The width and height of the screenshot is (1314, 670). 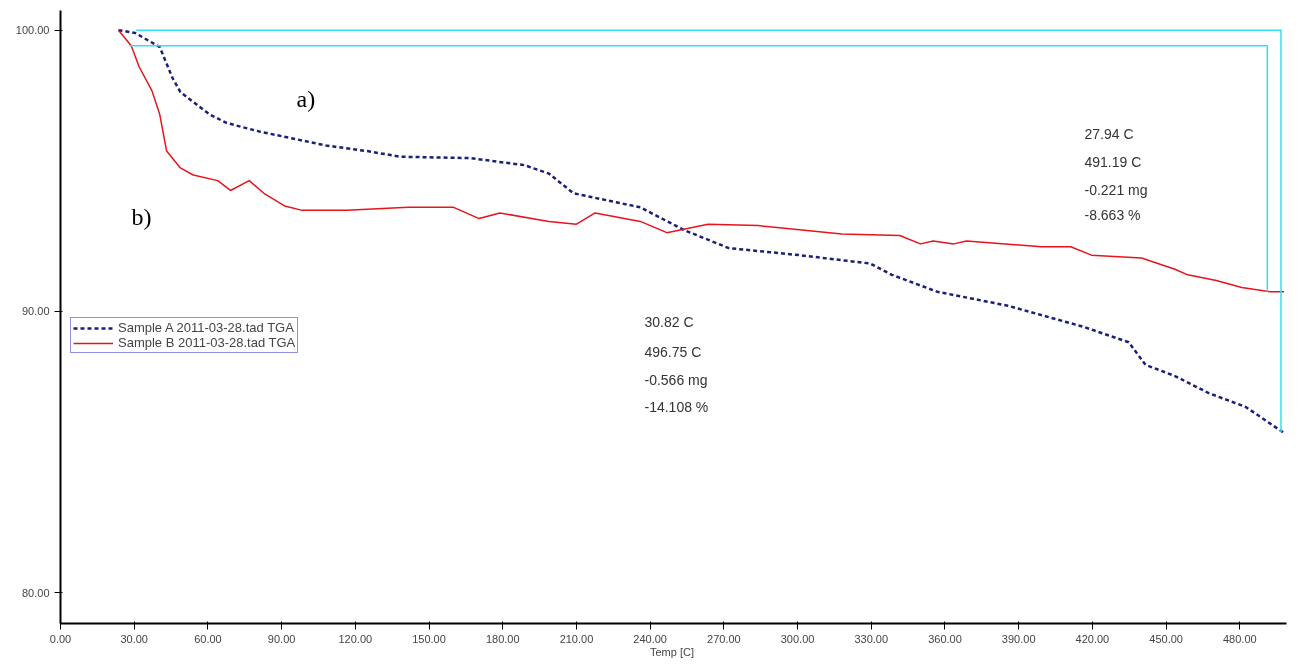 I want to click on legend-label: Sample A 2011-03-28.tad TGA, so click(x=206, y=327).